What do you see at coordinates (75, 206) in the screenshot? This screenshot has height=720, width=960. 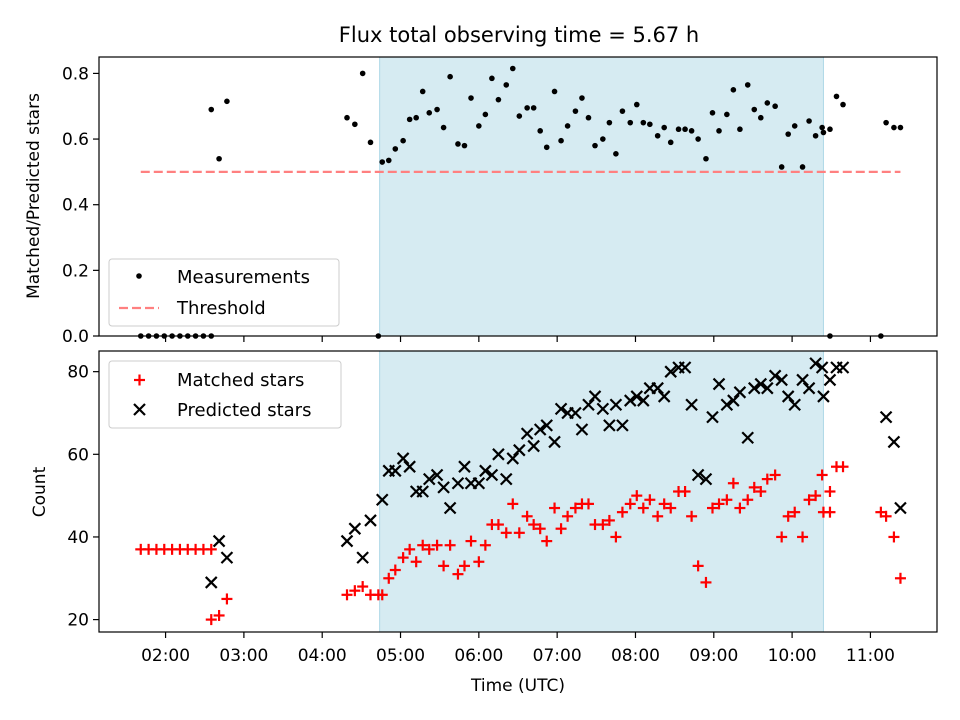 I see `y-tick-label: 0.4` at bounding box center [75, 206].